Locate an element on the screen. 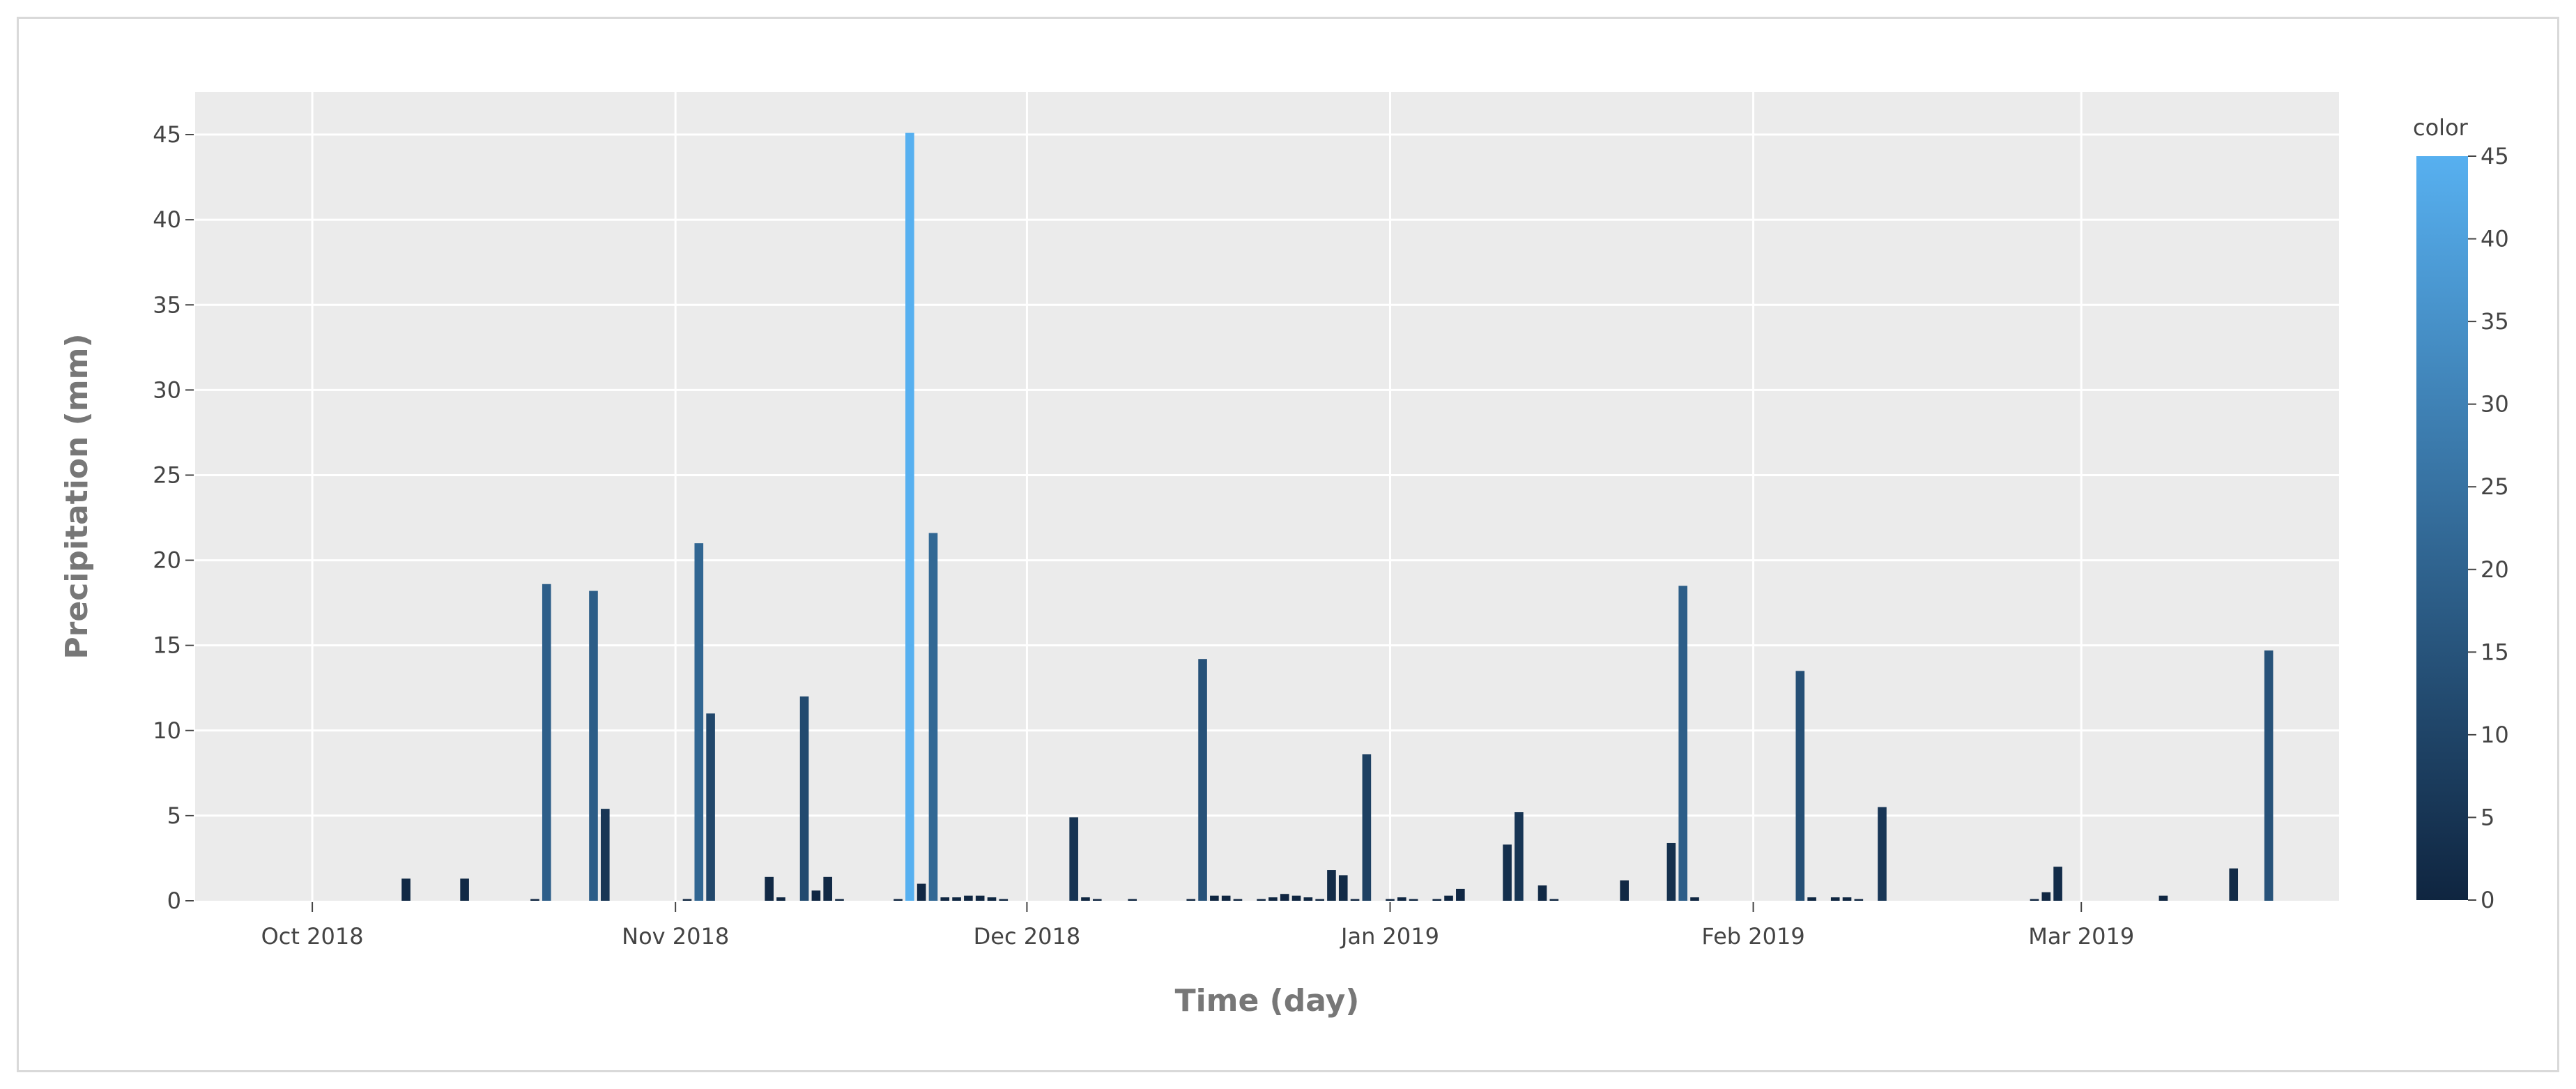 This screenshot has height=1089, width=2576. y-tick-label: 5 is located at coordinates (174, 815).